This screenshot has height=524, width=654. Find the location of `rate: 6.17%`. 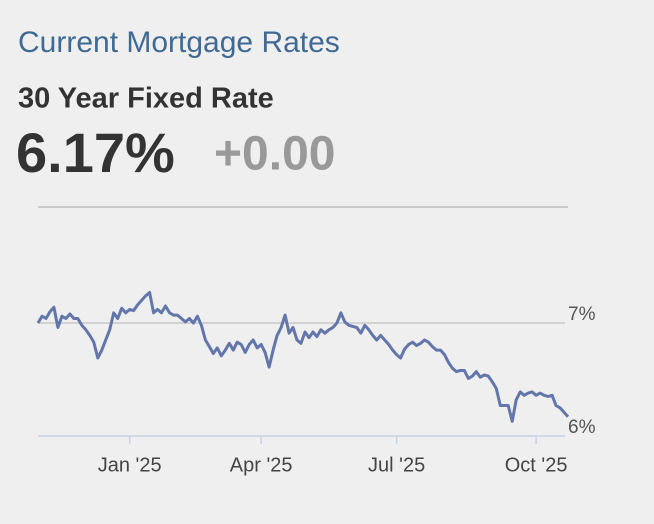

rate: 6.17% is located at coordinates (95, 152).